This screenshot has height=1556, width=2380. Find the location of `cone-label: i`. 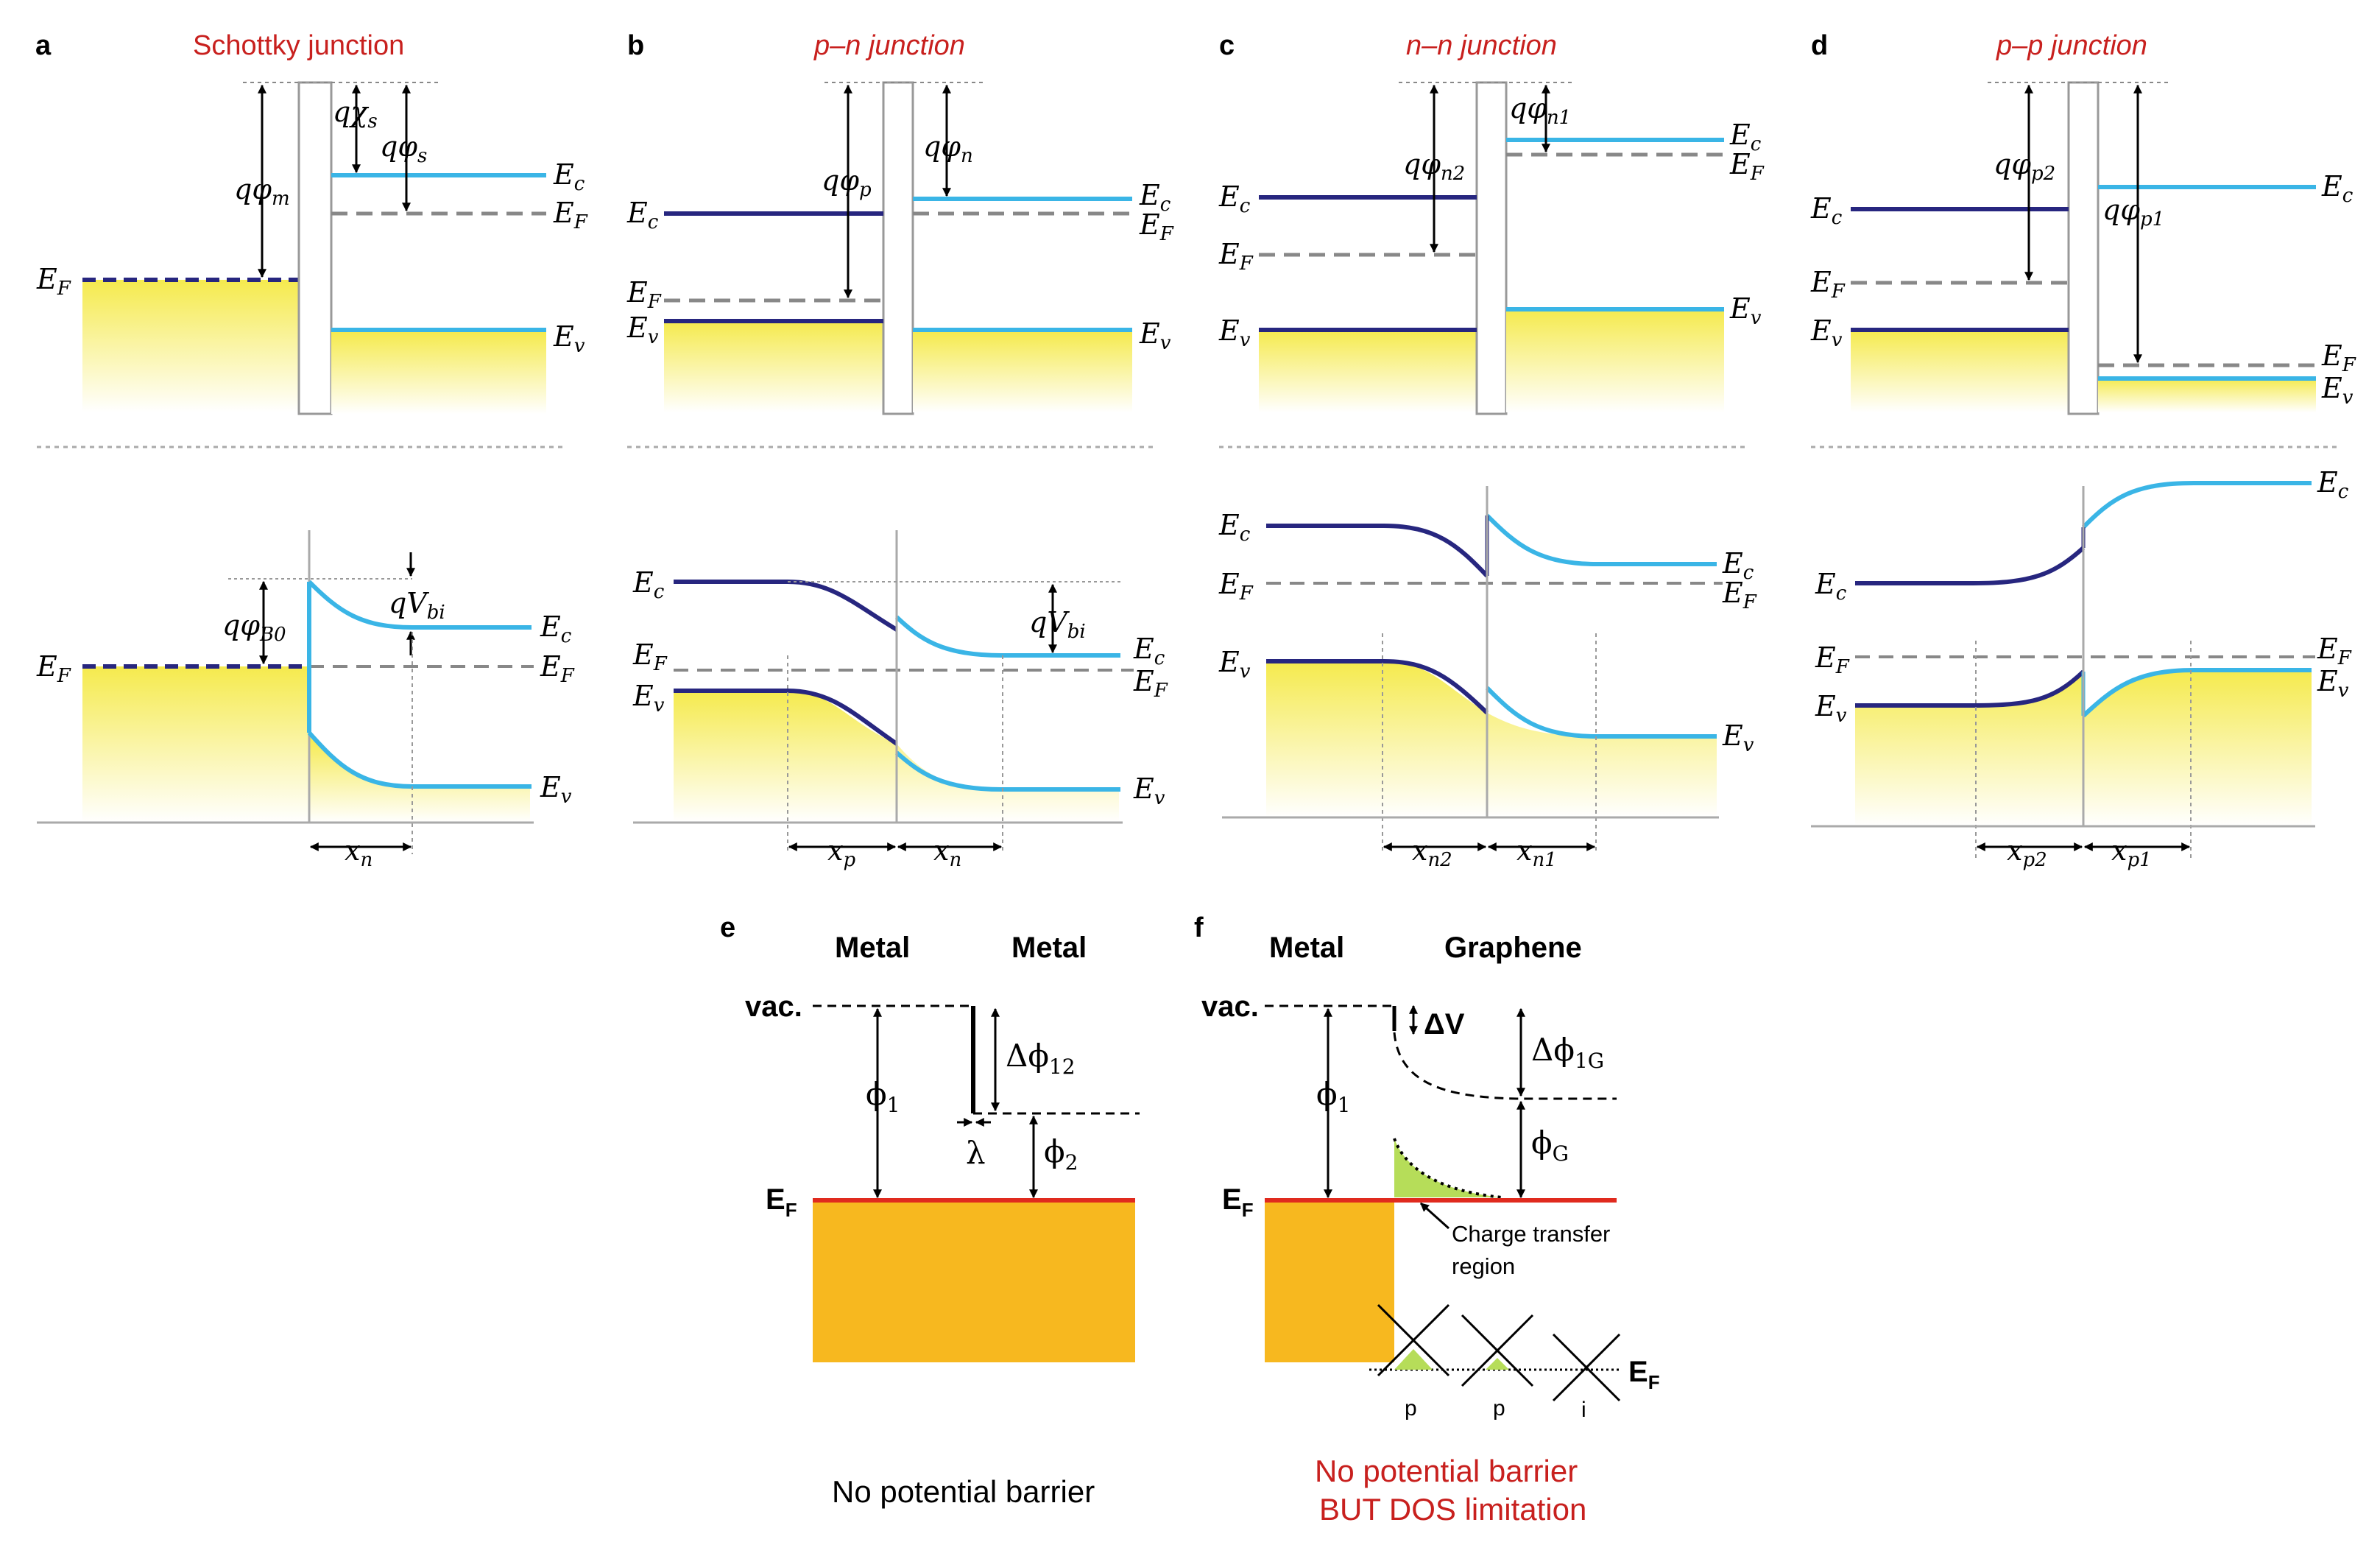

cone-label: i is located at coordinates (1583, 1410).